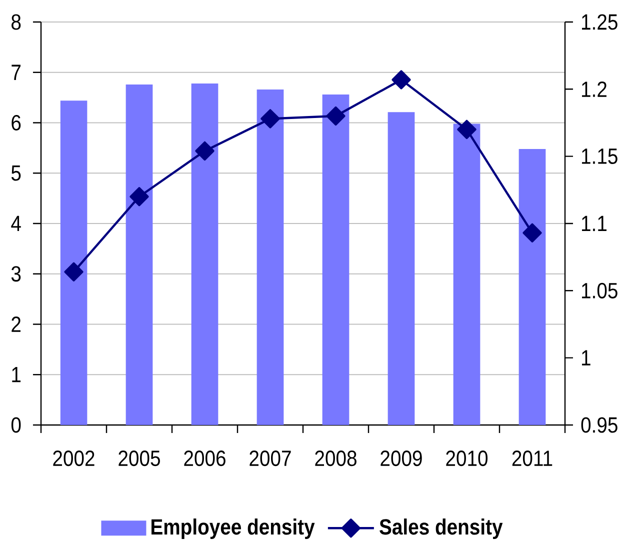 This screenshot has height=540, width=624. I want to click on y2-tick-label: 1.25, so click(600, 22).